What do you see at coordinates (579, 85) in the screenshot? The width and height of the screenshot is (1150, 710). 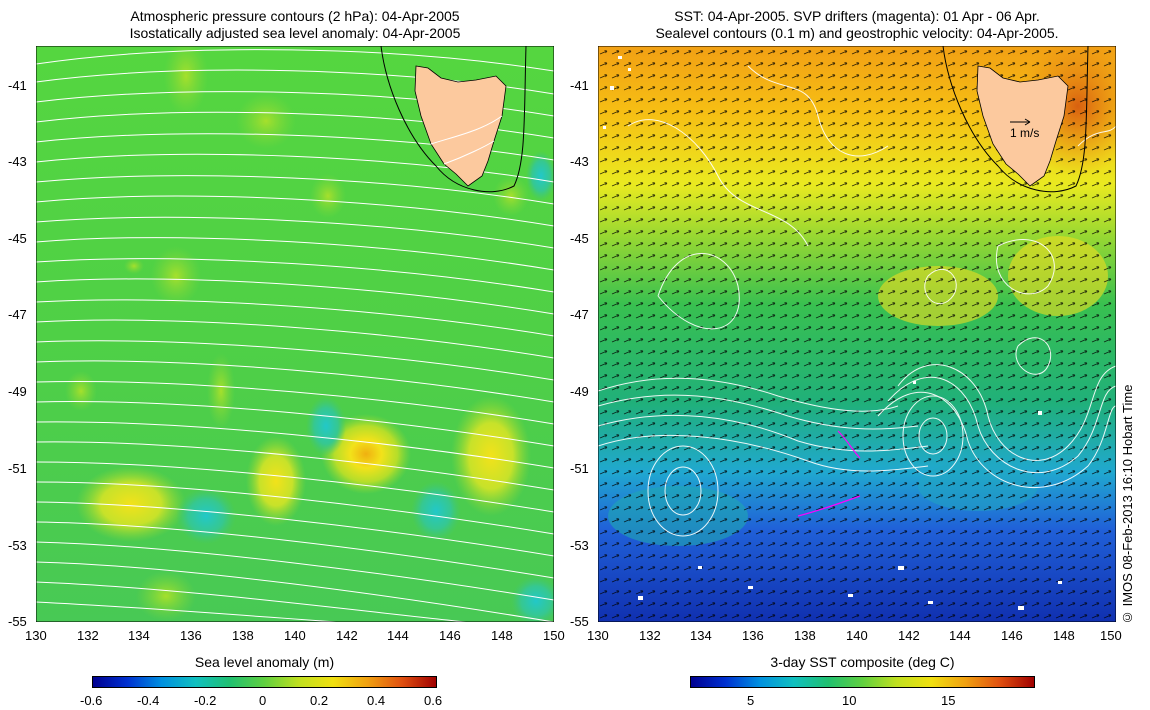 I see `right-y-tick: -41` at bounding box center [579, 85].